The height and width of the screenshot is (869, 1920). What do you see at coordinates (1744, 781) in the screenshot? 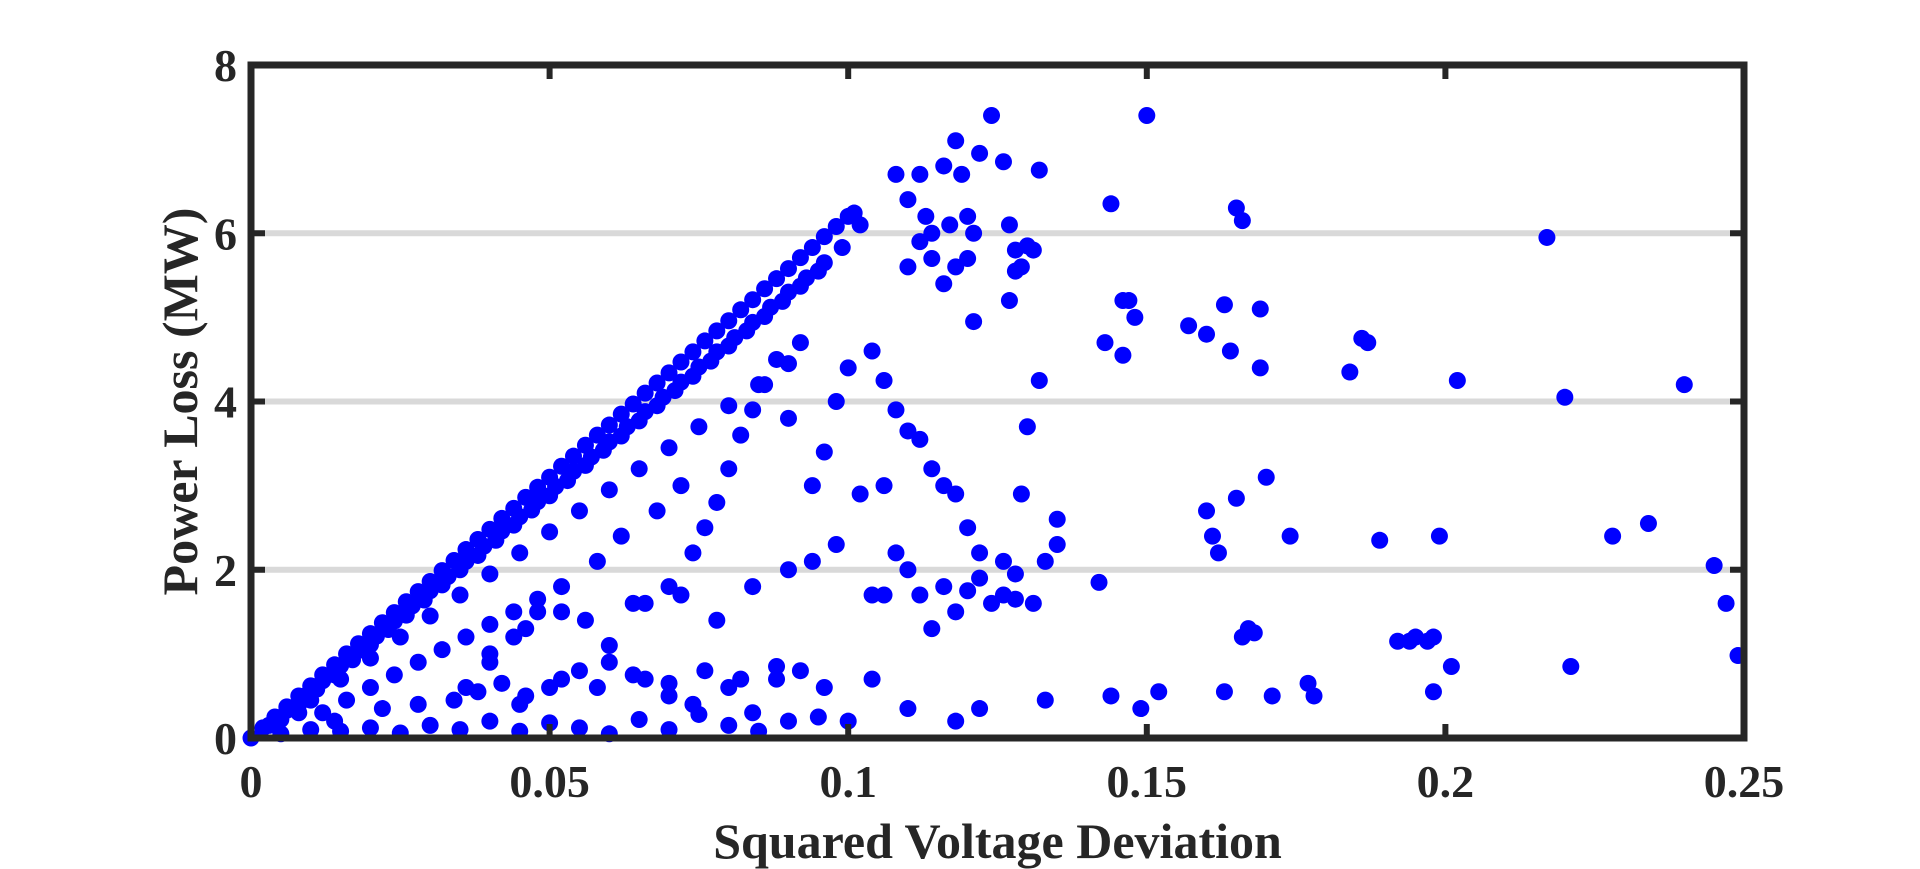
I see `x-tick-label: 0.25` at bounding box center [1744, 781].